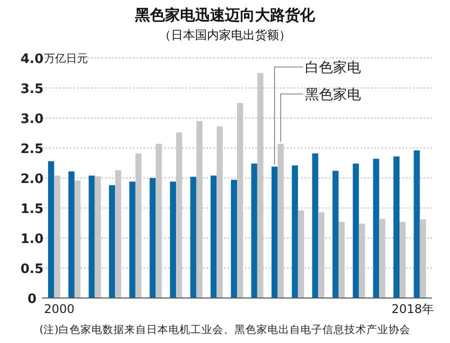 The width and height of the screenshot is (450, 343). I want to click on text: 白色家电, so click(333, 68).